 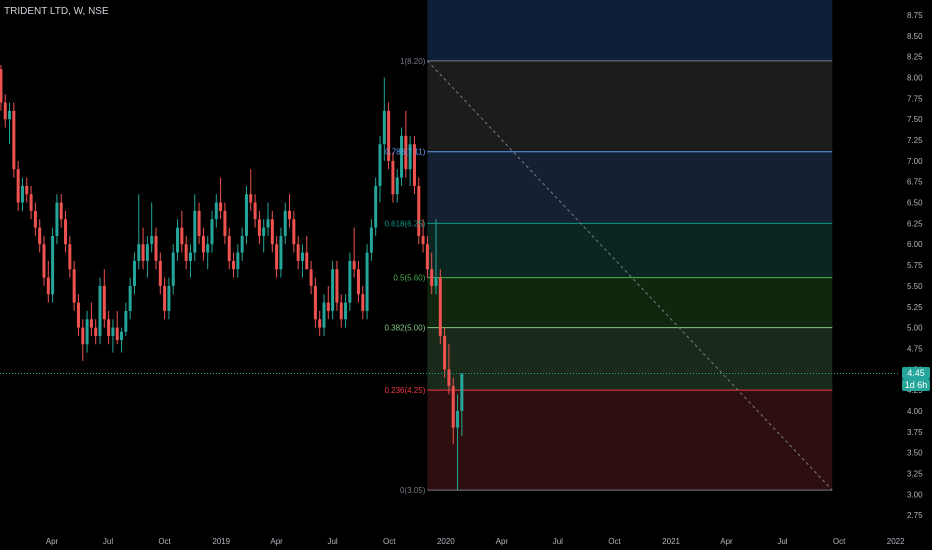 What do you see at coordinates (915, 15) in the screenshot?
I see `price-tick-label: 8.75` at bounding box center [915, 15].